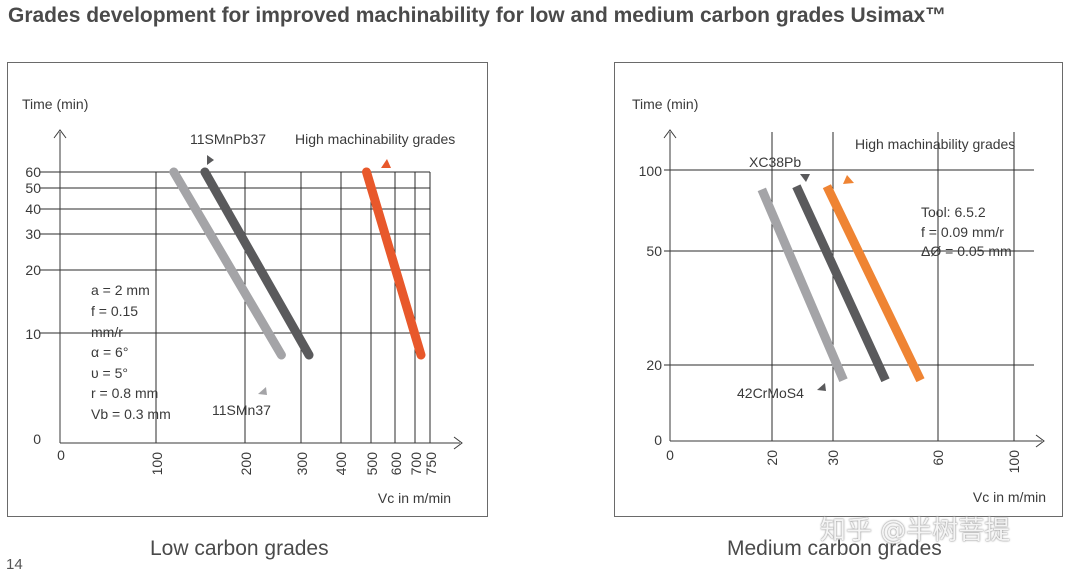 This screenshot has width=1080, height=573. I want to click on y-tick-label: 40, so click(33, 209).